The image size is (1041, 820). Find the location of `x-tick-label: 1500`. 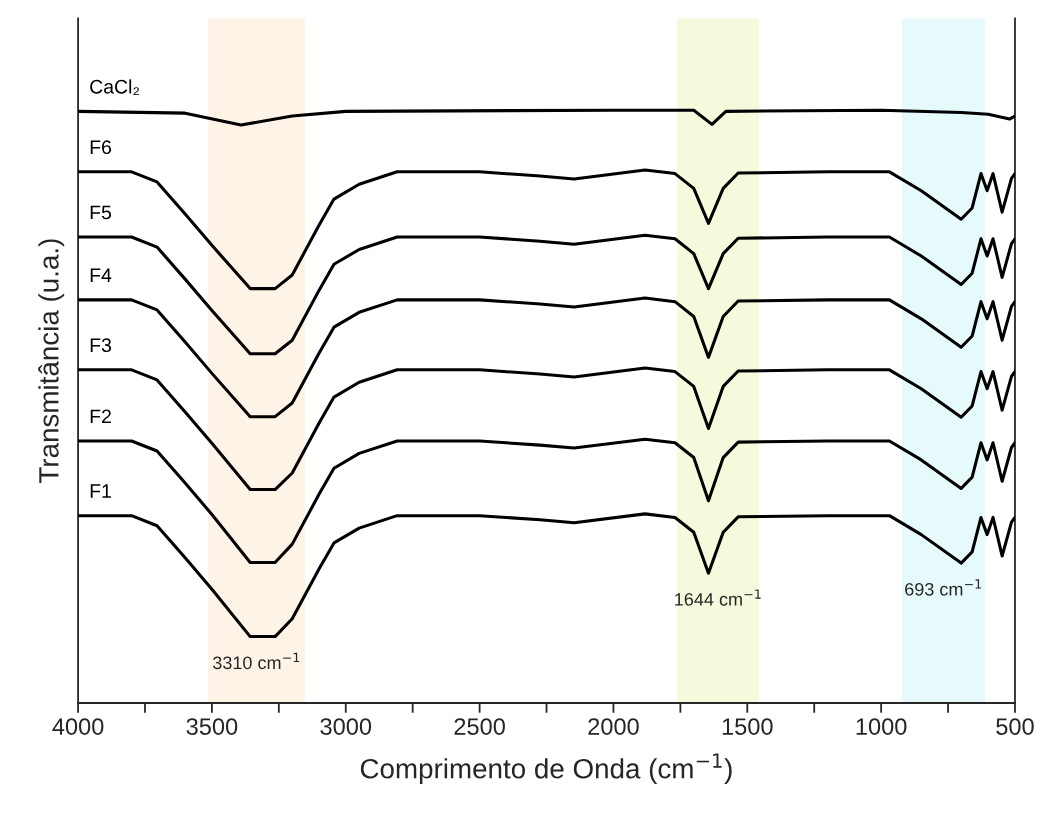

x-tick-label: 1500 is located at coordinates (747, 726).